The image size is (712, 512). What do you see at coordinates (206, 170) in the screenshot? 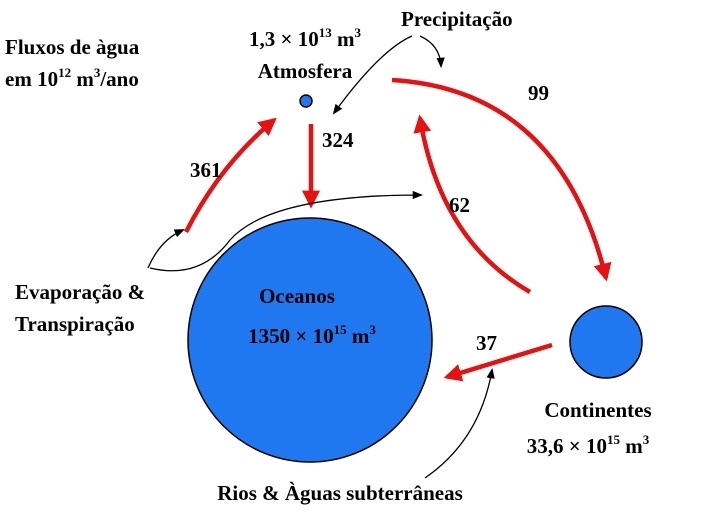
I see `flux-value: 361` at bounding box center [206, 170].